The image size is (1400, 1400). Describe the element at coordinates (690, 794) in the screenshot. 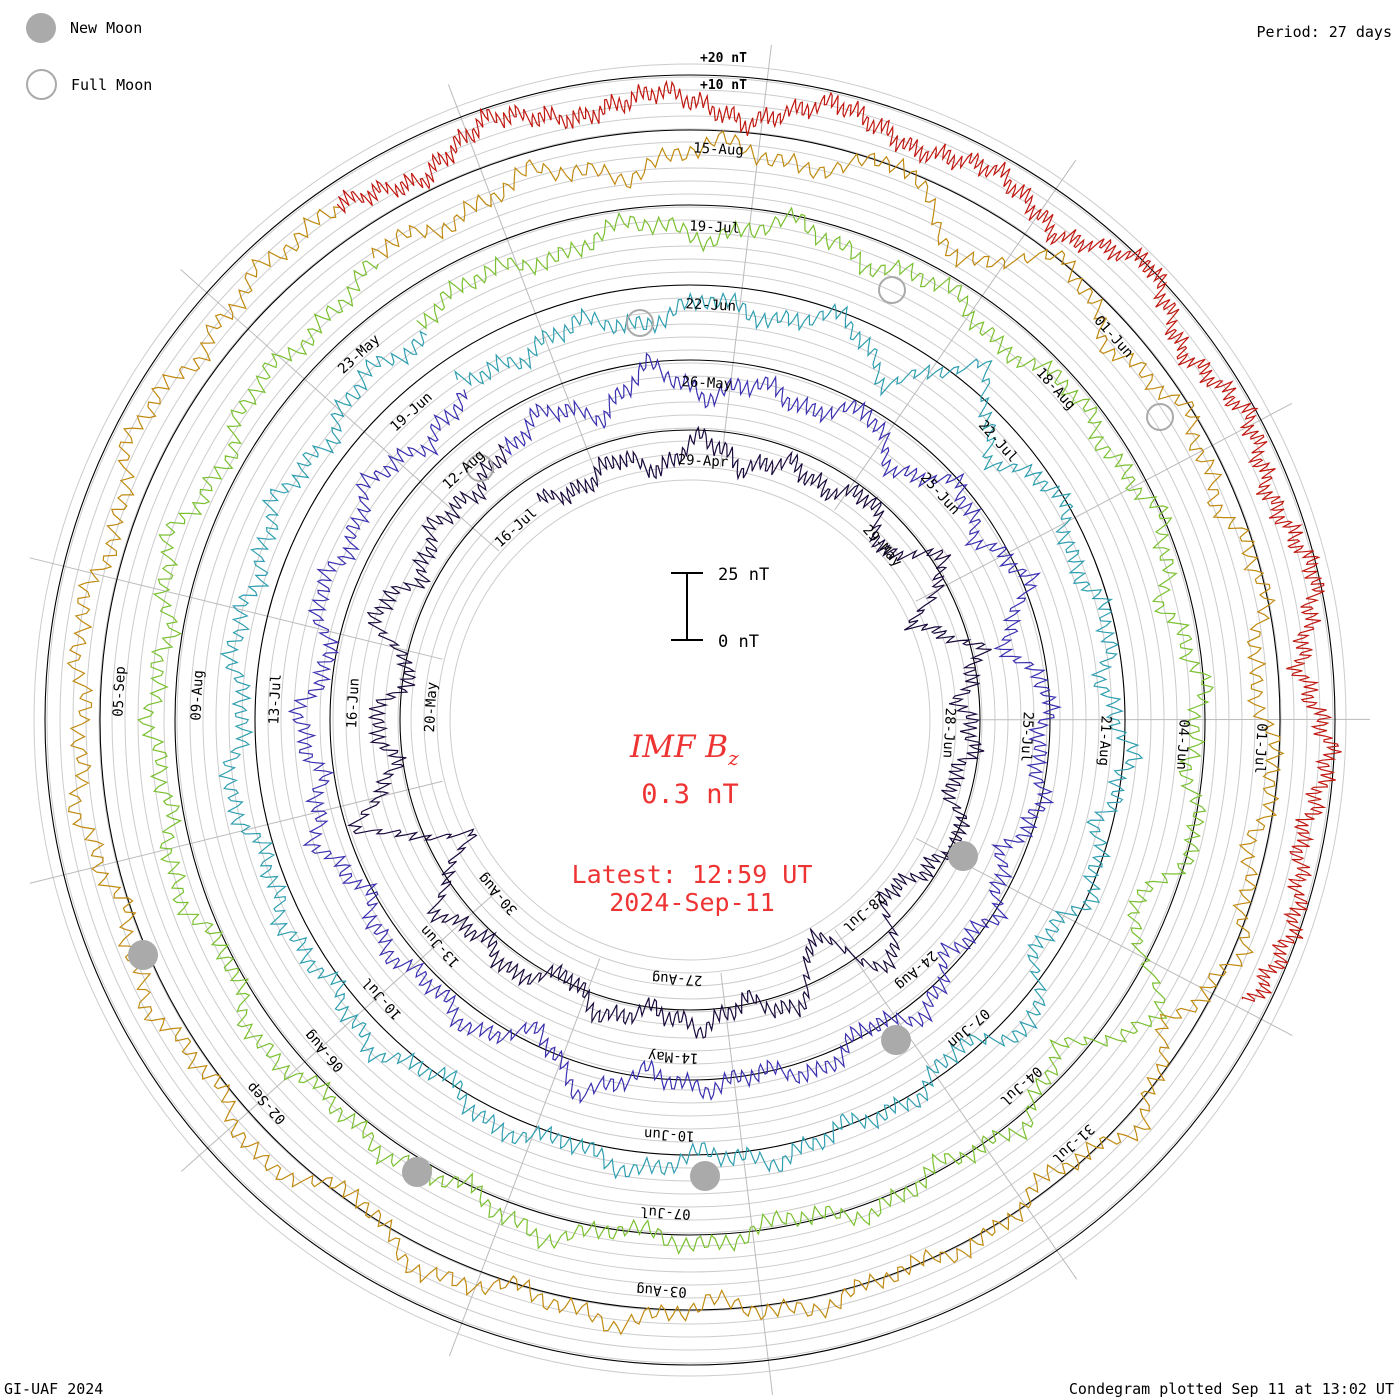

I see `current-value: 0.3 nT` at that location.